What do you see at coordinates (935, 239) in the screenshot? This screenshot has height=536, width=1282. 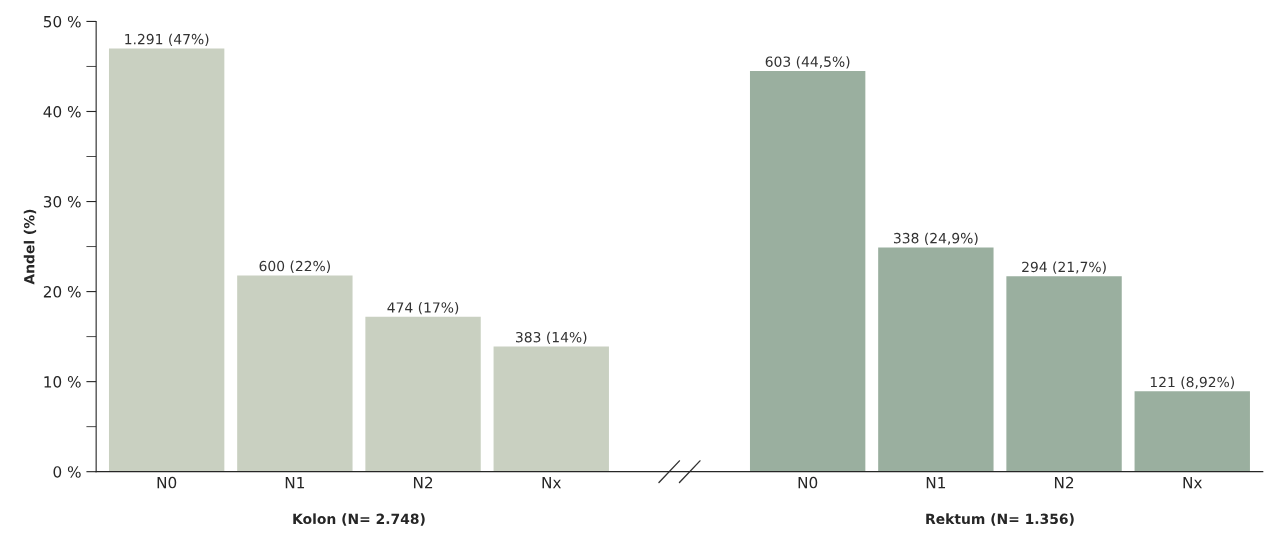 I see `data-label: 338 (24,9%)` at bounding box center [935, 239].